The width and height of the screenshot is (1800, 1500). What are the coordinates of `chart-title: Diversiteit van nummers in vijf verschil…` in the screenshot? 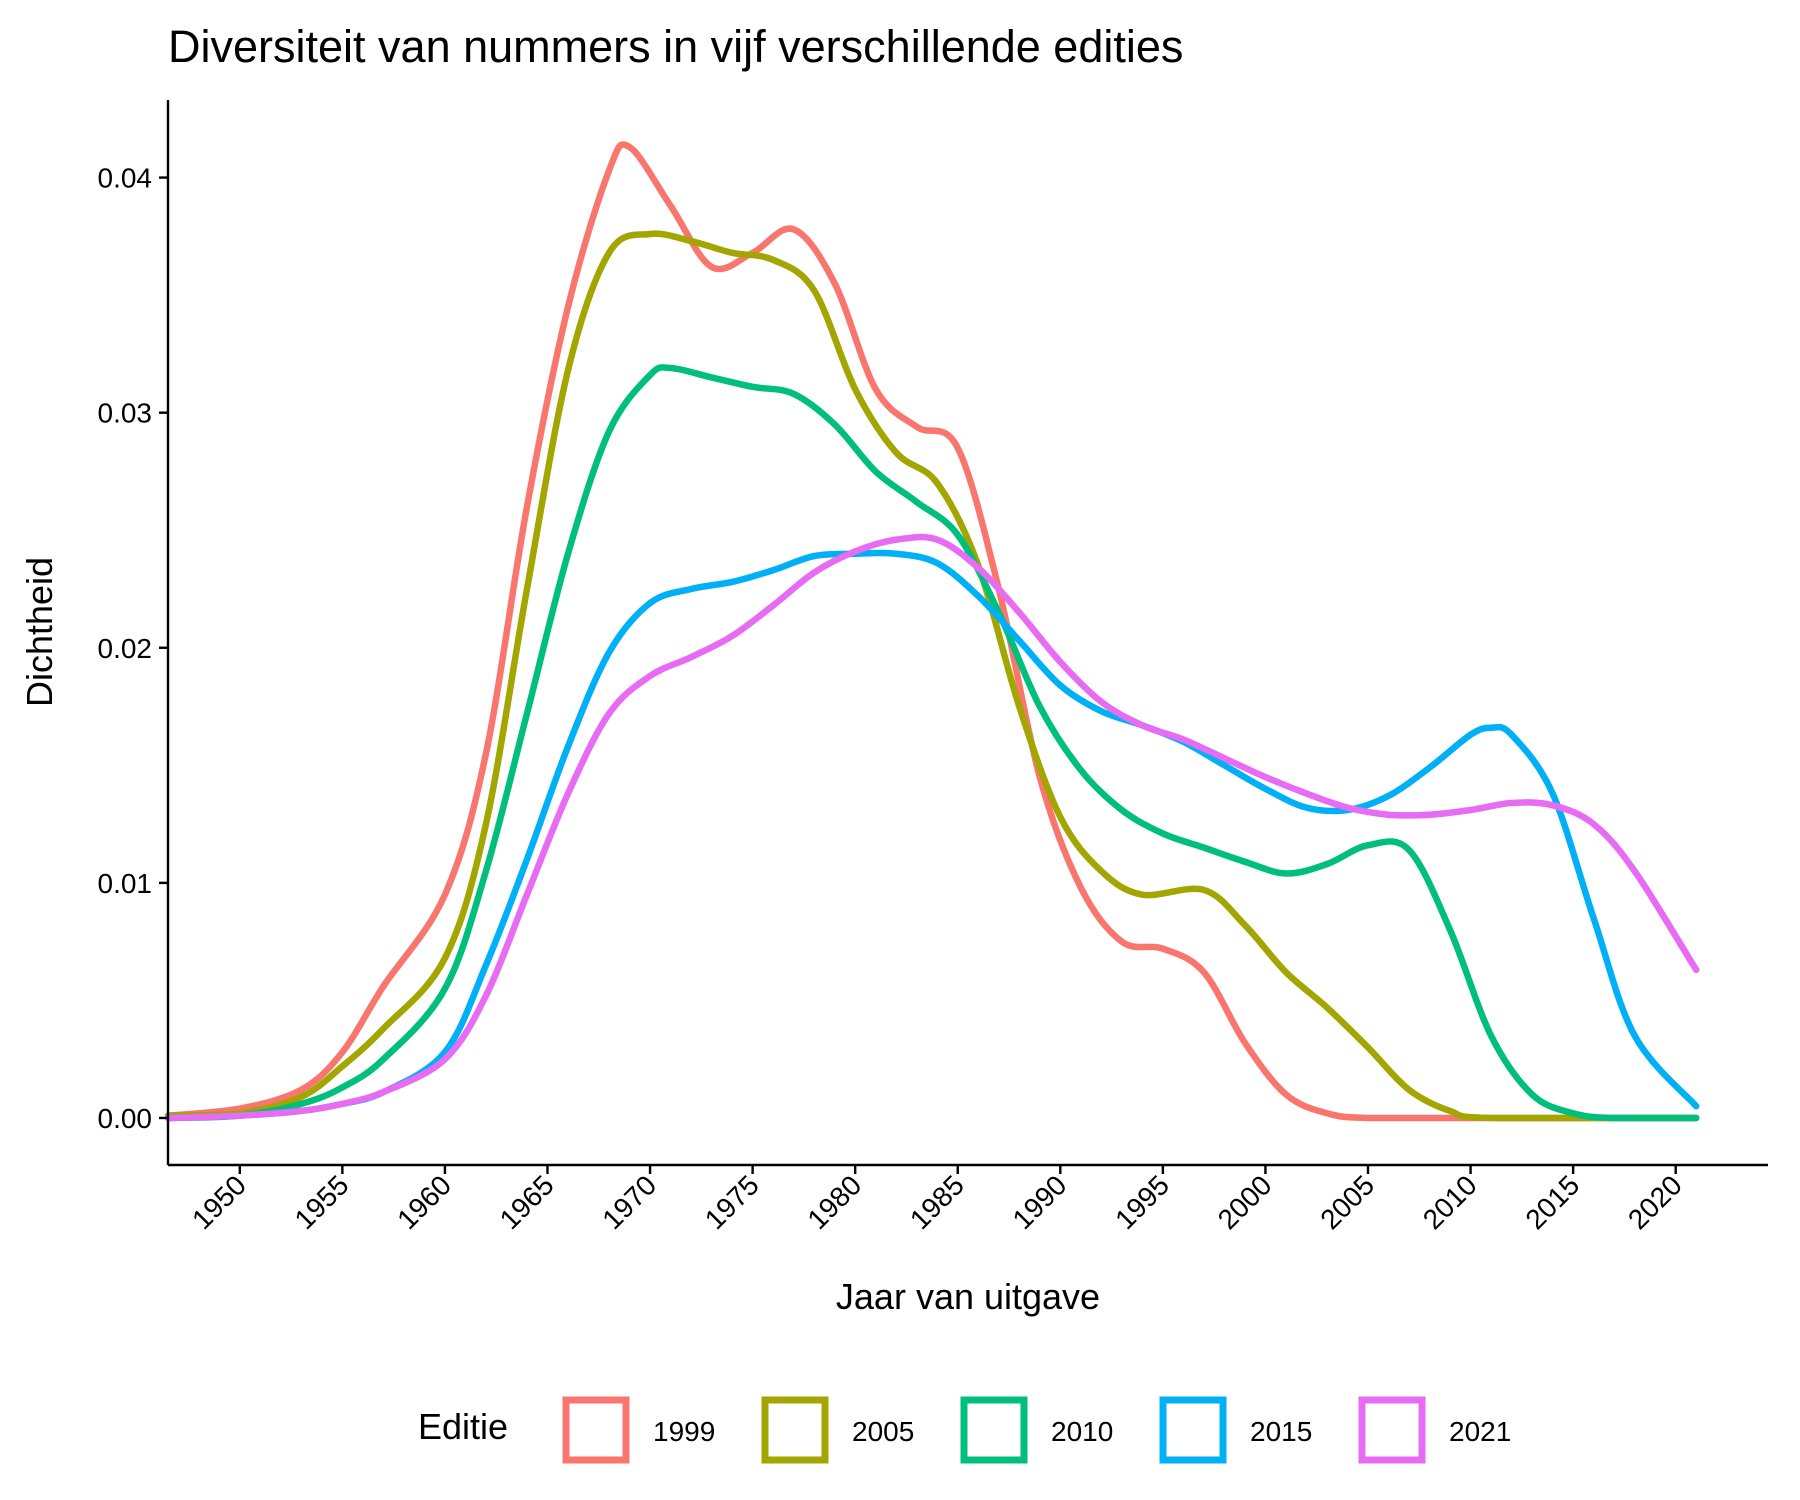 It's located at (675, 46).